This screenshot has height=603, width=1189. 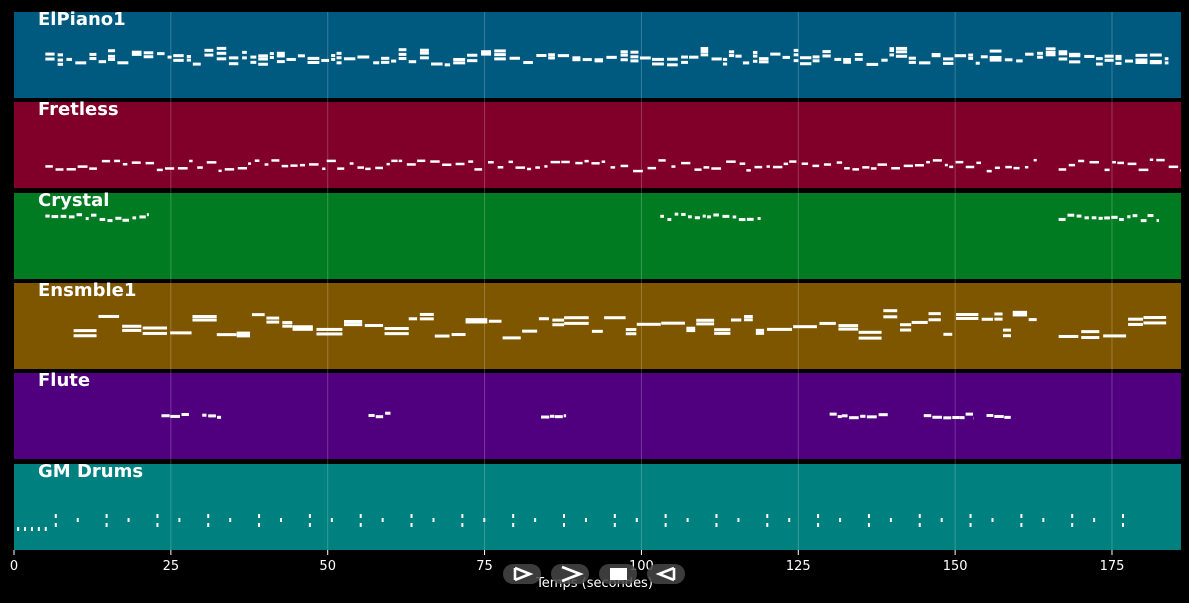 I want to click on rewind-button, so click(x=666, y=574).